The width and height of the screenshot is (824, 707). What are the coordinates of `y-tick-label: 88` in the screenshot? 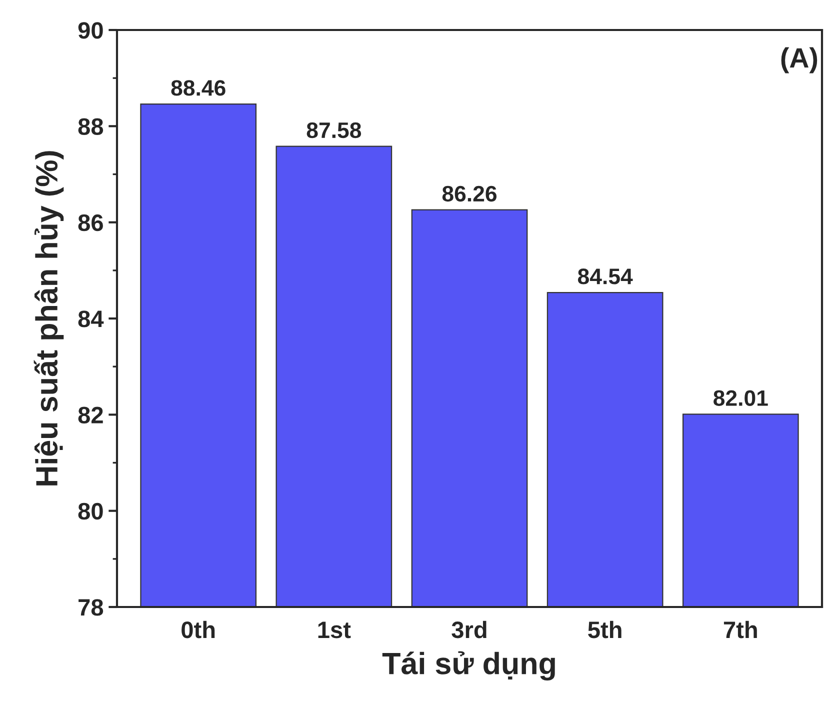 It's located at (91, 126).